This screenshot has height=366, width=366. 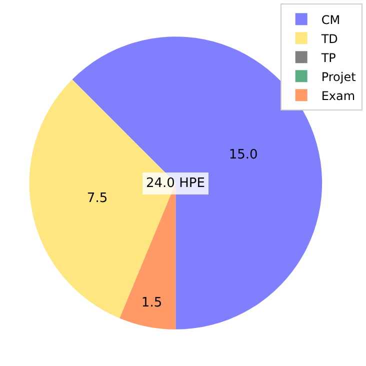 I want to click on data-label: 15.0, so click(x=243, y=154).